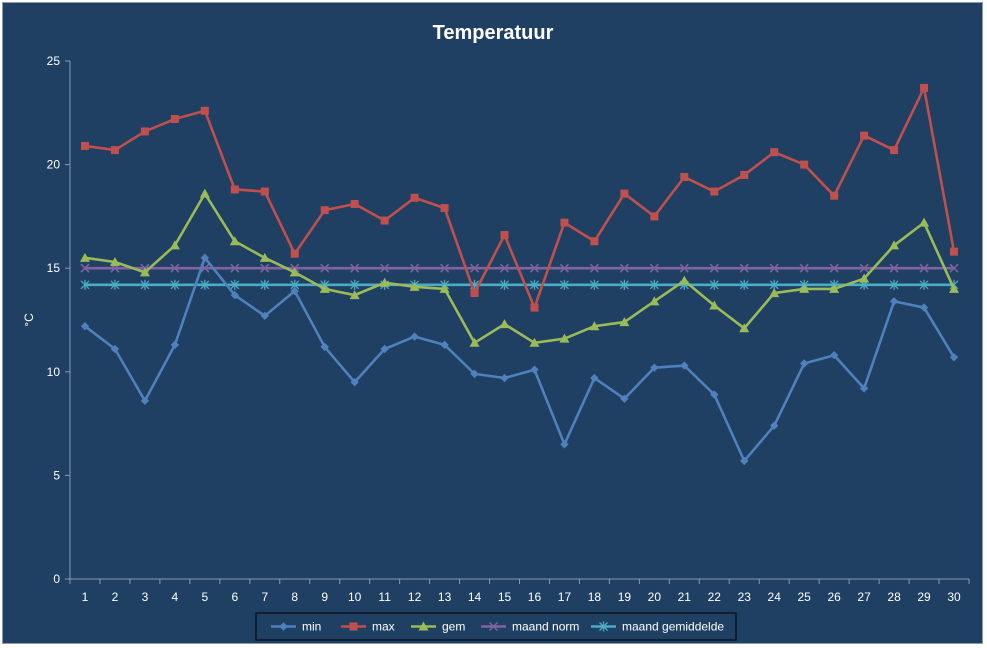 Image resolution: width=987 pixels, height=648 pixels. I want to click on legend-label-maand-gemiddelde: maand gemiddelde, so click(673, 627).